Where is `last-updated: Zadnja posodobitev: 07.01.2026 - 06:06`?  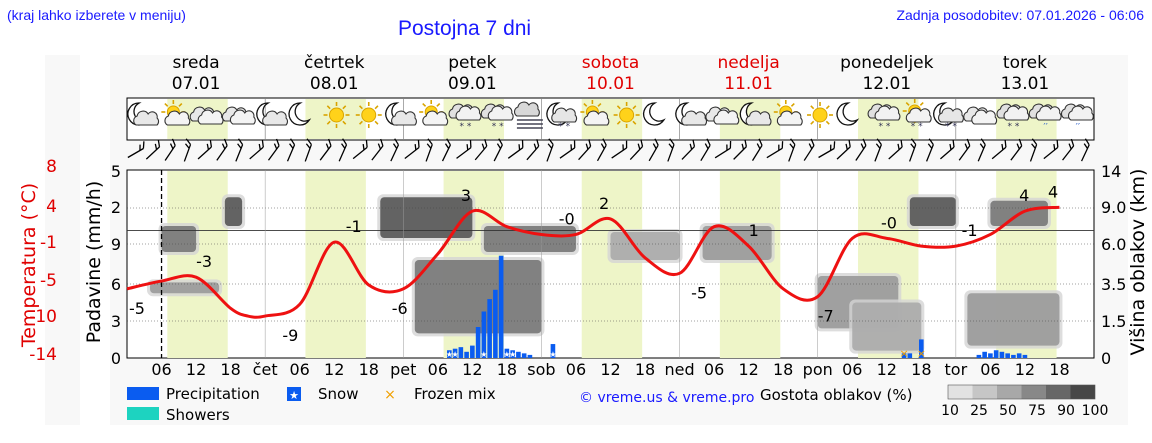
last-updated: Zadnja posodobitev: 07.01.2026 - 06:06 is located at coordinates (1020, 15).